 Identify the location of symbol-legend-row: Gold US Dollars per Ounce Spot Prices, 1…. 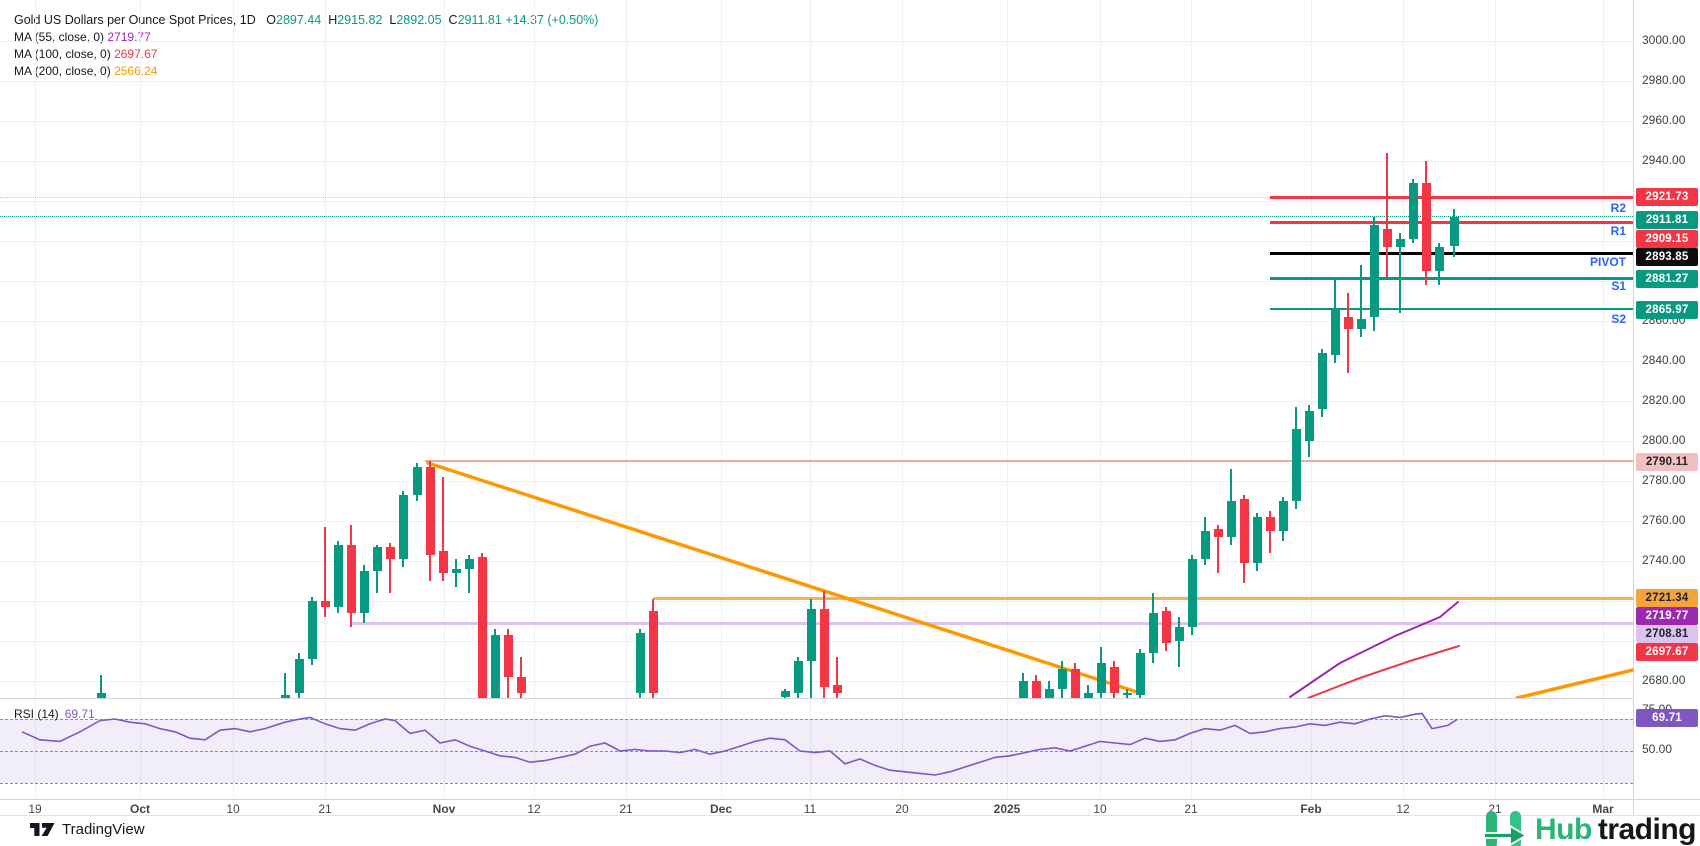
(306, 20).